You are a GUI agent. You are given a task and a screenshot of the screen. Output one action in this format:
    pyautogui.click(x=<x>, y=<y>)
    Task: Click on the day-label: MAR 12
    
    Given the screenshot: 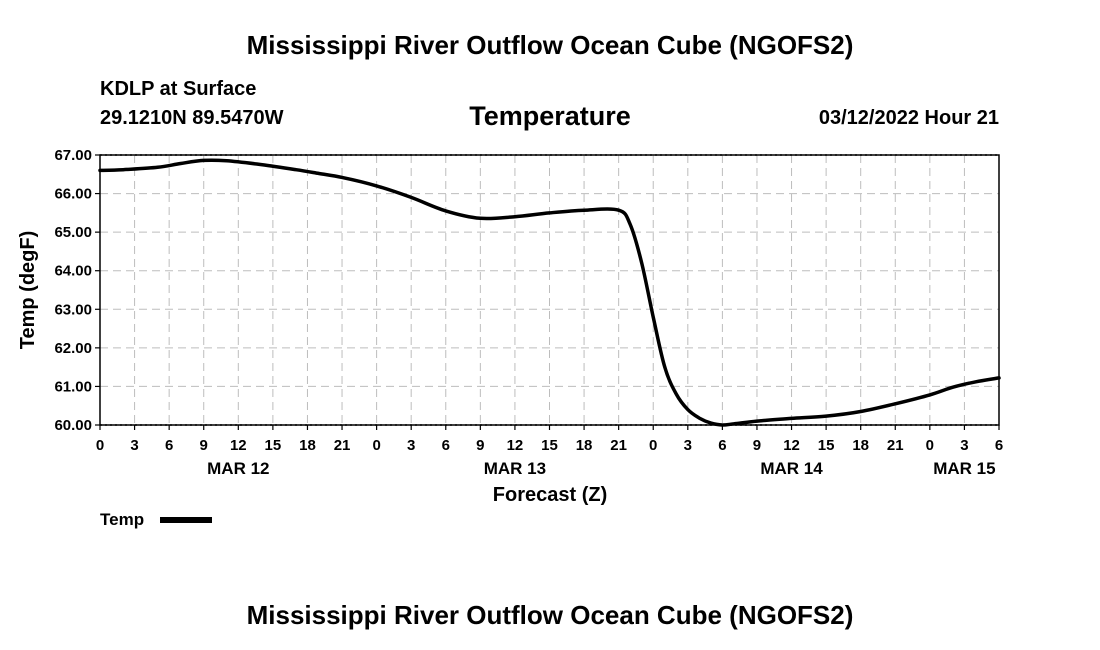 What is the action you would take?
    pyautogui.click(x=238, y=468)
    